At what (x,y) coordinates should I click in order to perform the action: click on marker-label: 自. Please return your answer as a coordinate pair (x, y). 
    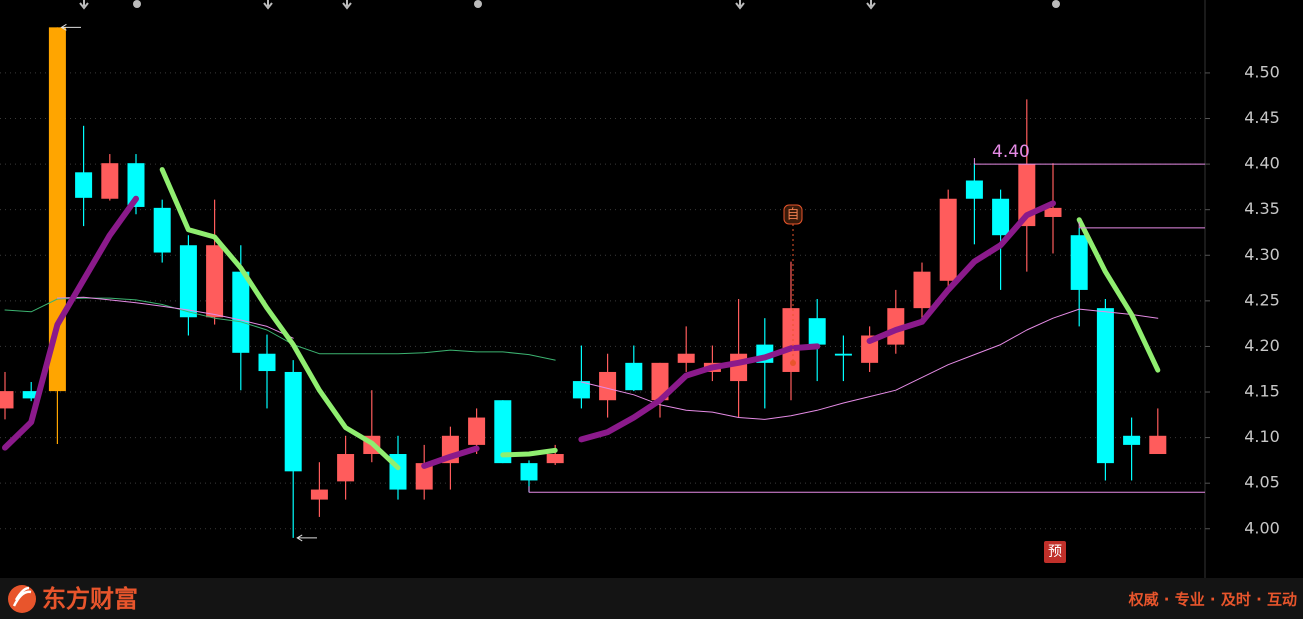
    Looking at the image, I should click on (792, 215).